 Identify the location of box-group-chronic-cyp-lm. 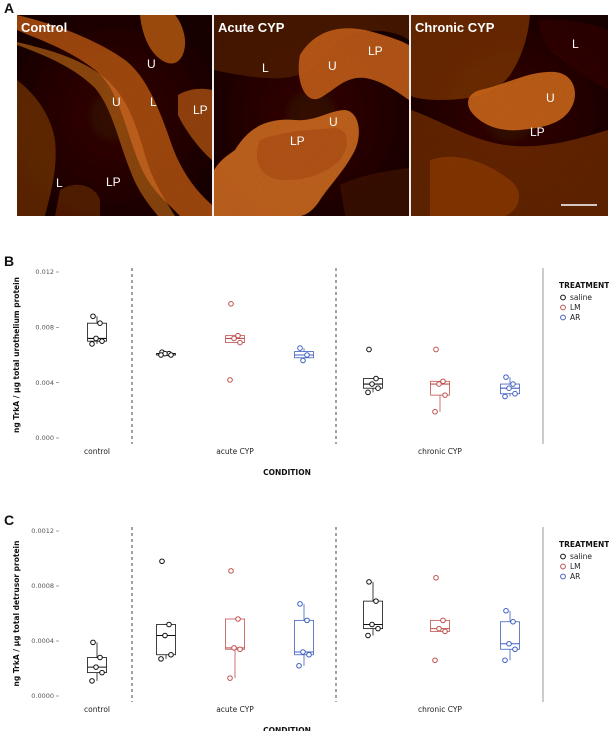
(440, 380).